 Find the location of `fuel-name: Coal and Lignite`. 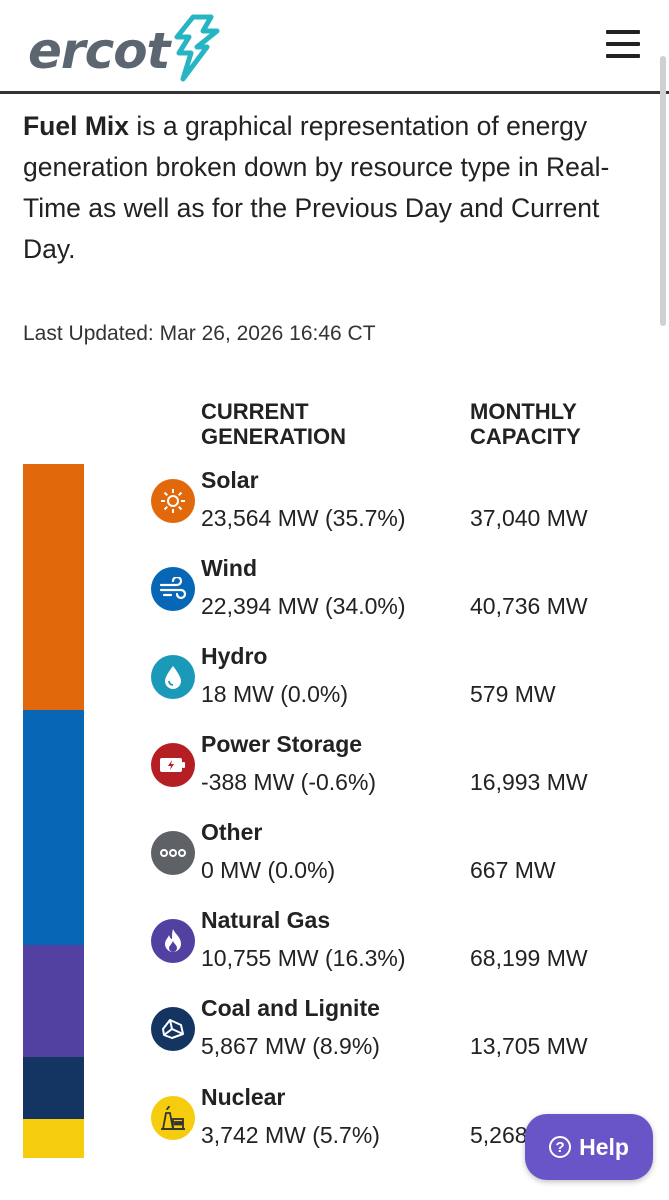

fuel-name: Coal and Lignite is located at coordinates (290, 1008).